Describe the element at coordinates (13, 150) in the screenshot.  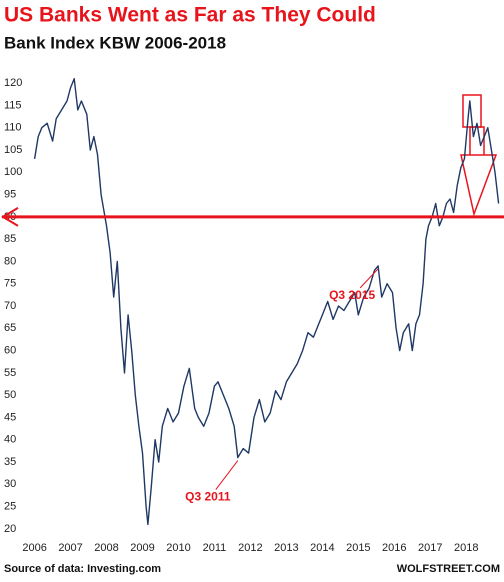
I see `y-tick-label: 105` at that location.